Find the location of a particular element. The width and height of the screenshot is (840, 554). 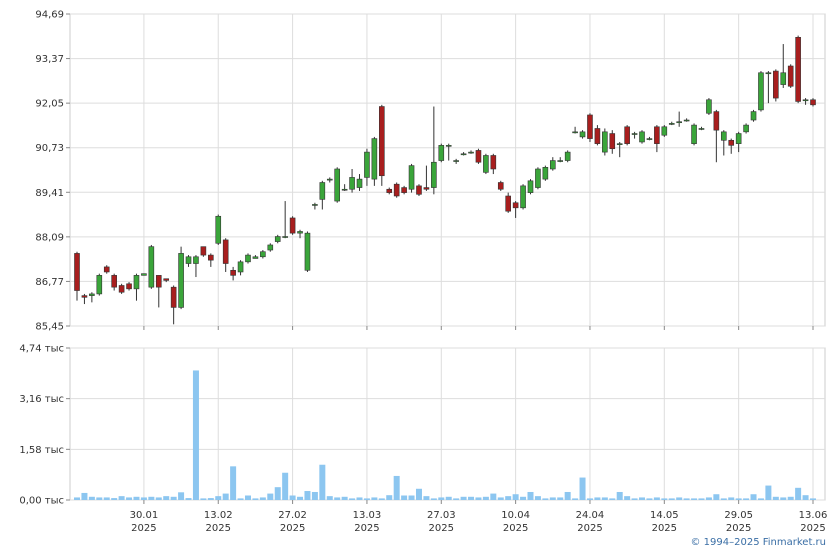

x-tick-label: 30.01 2025 is located at coordinates (144, 522).